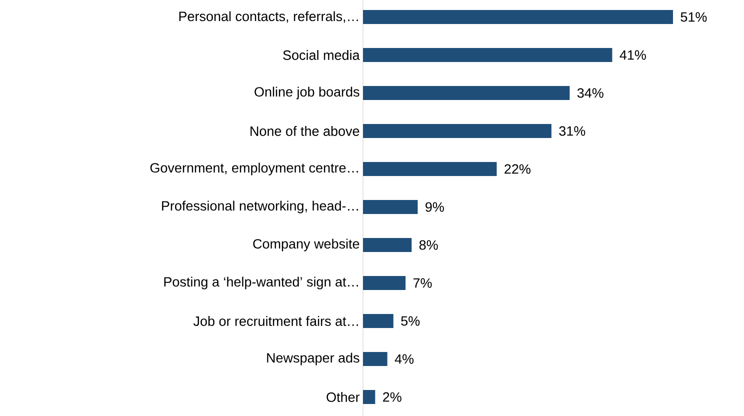 Image resolution: width=744 pixels, height=416 pixels. What do you see at coordinates (404, 359) in the screenshot?
I see `data-label: 4%` at bounding box center [404, 359].